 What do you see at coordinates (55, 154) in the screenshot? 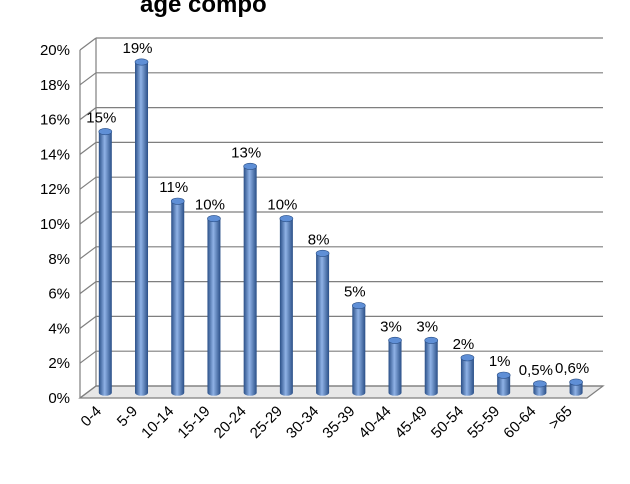
I see `y-tick-label: 14%` at bounding box center [55, 154].